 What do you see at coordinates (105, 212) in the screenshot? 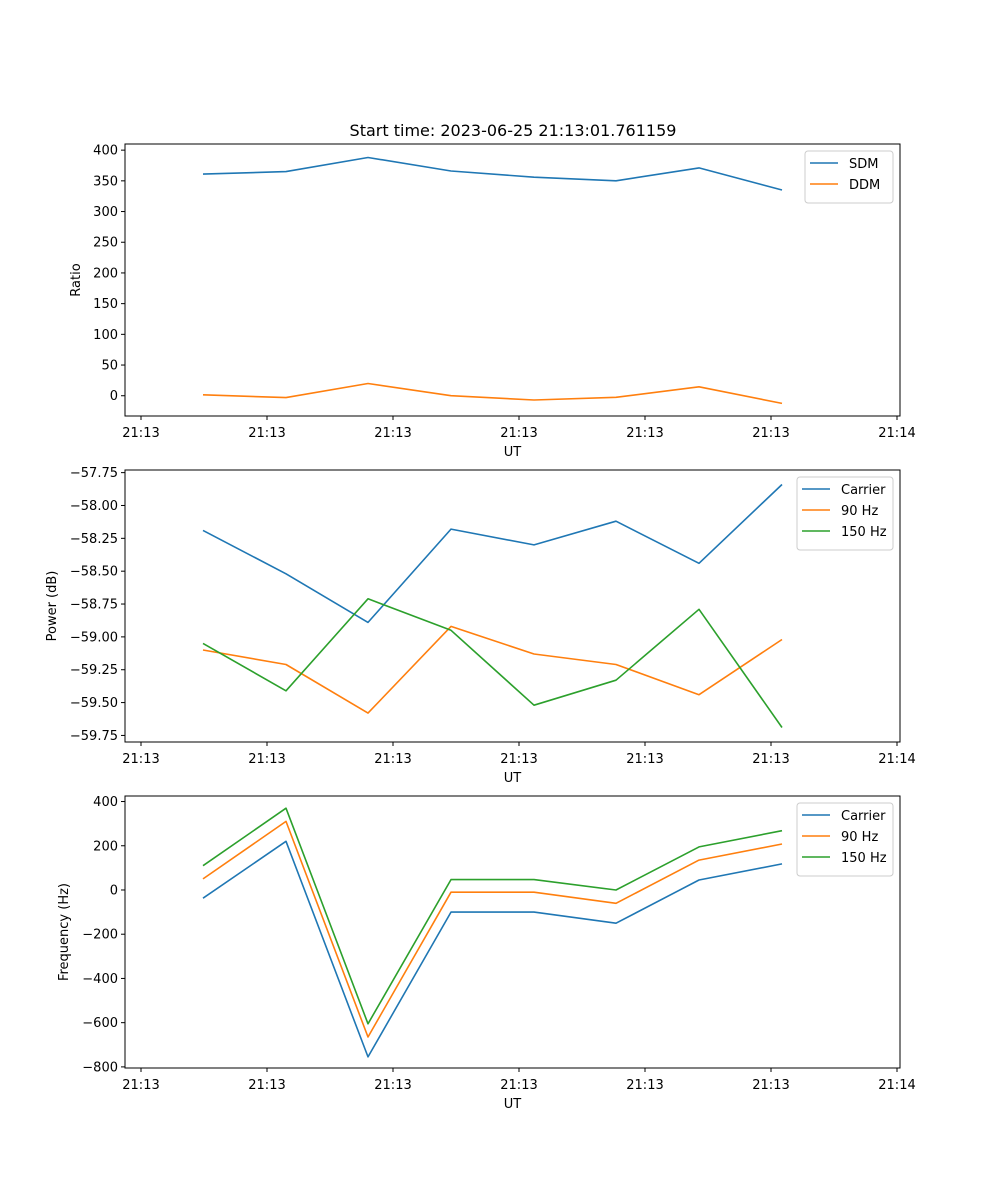
I see `y-tick-label: 300` at bounding box center [105, 212].